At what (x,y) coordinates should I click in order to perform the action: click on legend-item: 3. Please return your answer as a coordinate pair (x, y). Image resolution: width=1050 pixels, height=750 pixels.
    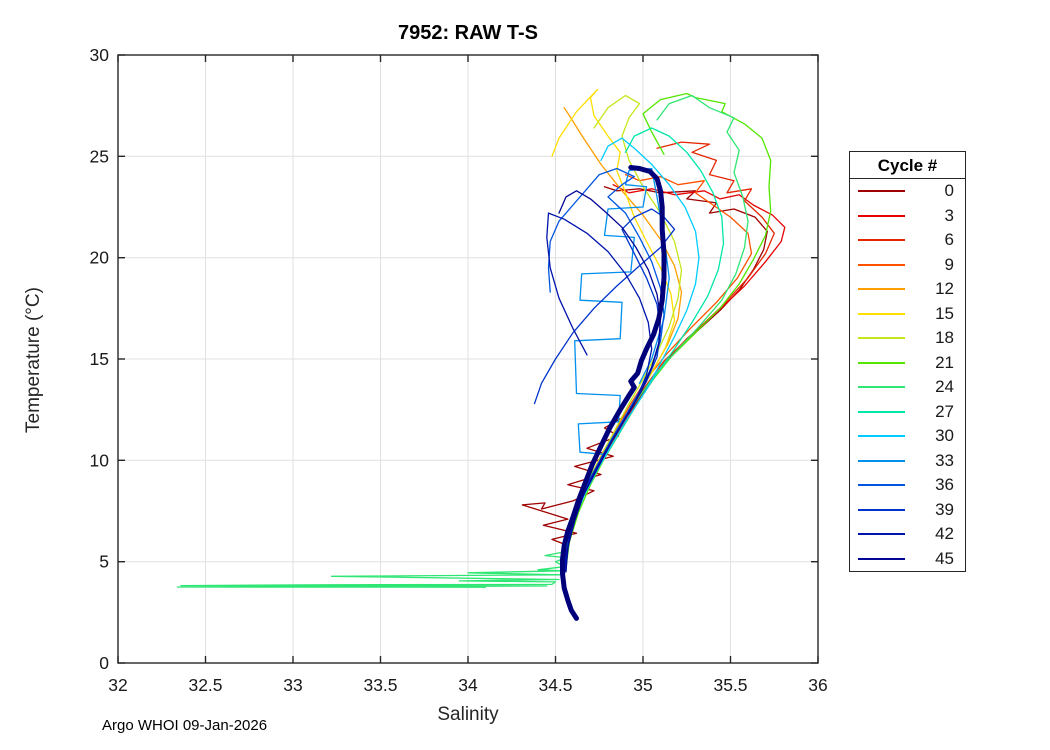
    Looking at the image, I should click on (907, 216).